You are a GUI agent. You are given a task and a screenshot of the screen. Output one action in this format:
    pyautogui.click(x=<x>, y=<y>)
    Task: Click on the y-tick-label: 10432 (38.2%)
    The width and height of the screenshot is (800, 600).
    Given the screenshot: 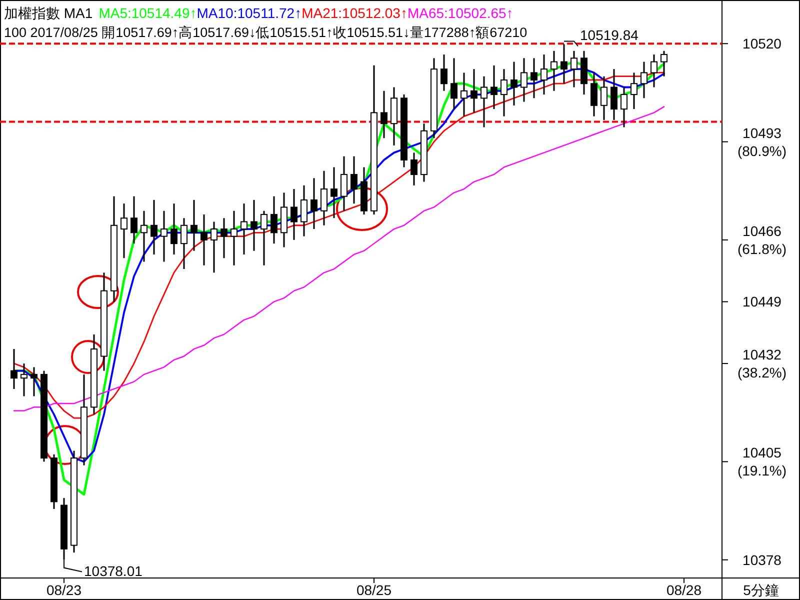 What is the action you would take?
    pyautogui.click(x=762, y=363)
    